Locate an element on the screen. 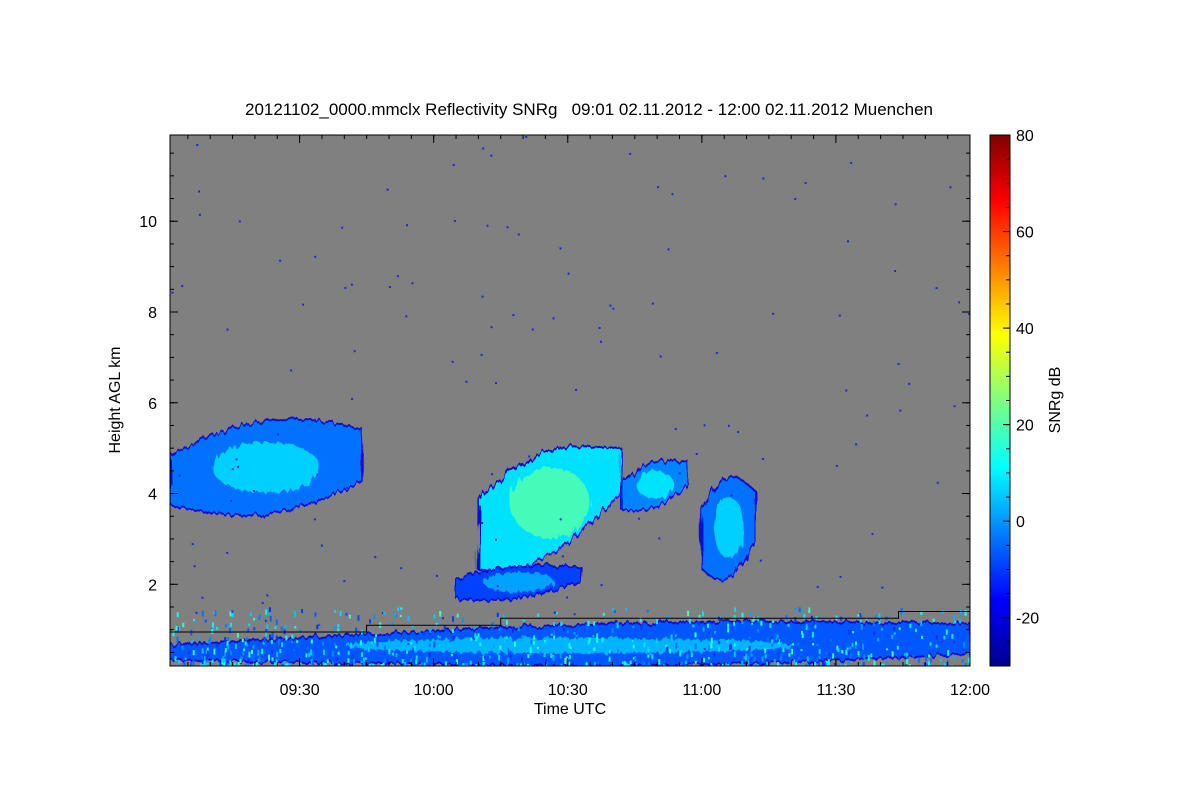 This screenshot has height=800, width=1200. y-tick-label: 4 is located at coordinates (152, 495).